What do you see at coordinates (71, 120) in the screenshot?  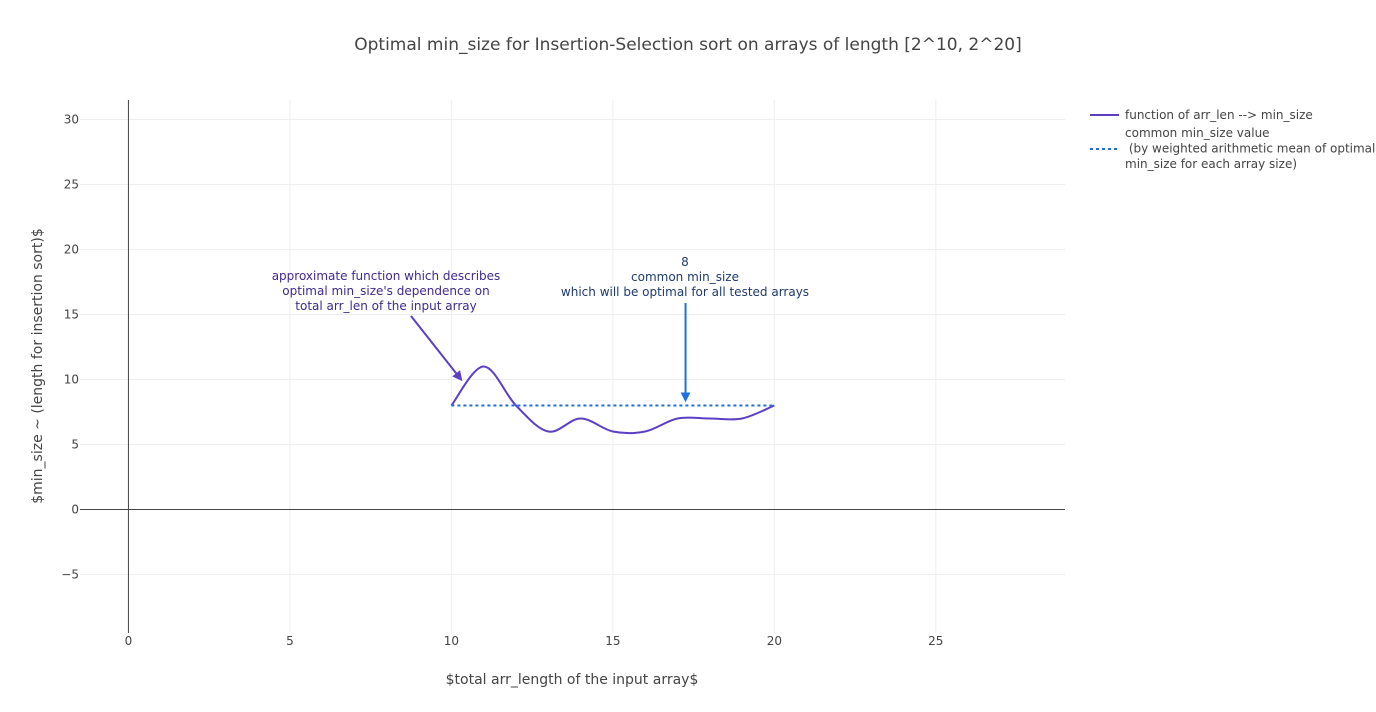 I see `y-tick-label: 30` at bounding box center [71, 120].